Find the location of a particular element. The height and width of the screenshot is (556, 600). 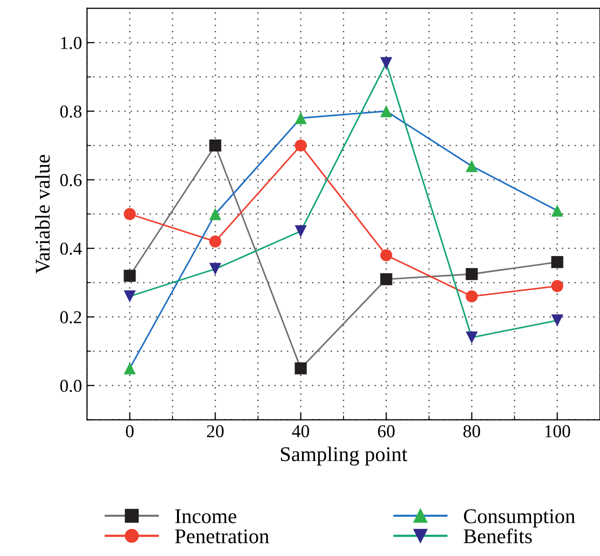

y-tick-label: 0.4 is located at coordinates (71, 248).